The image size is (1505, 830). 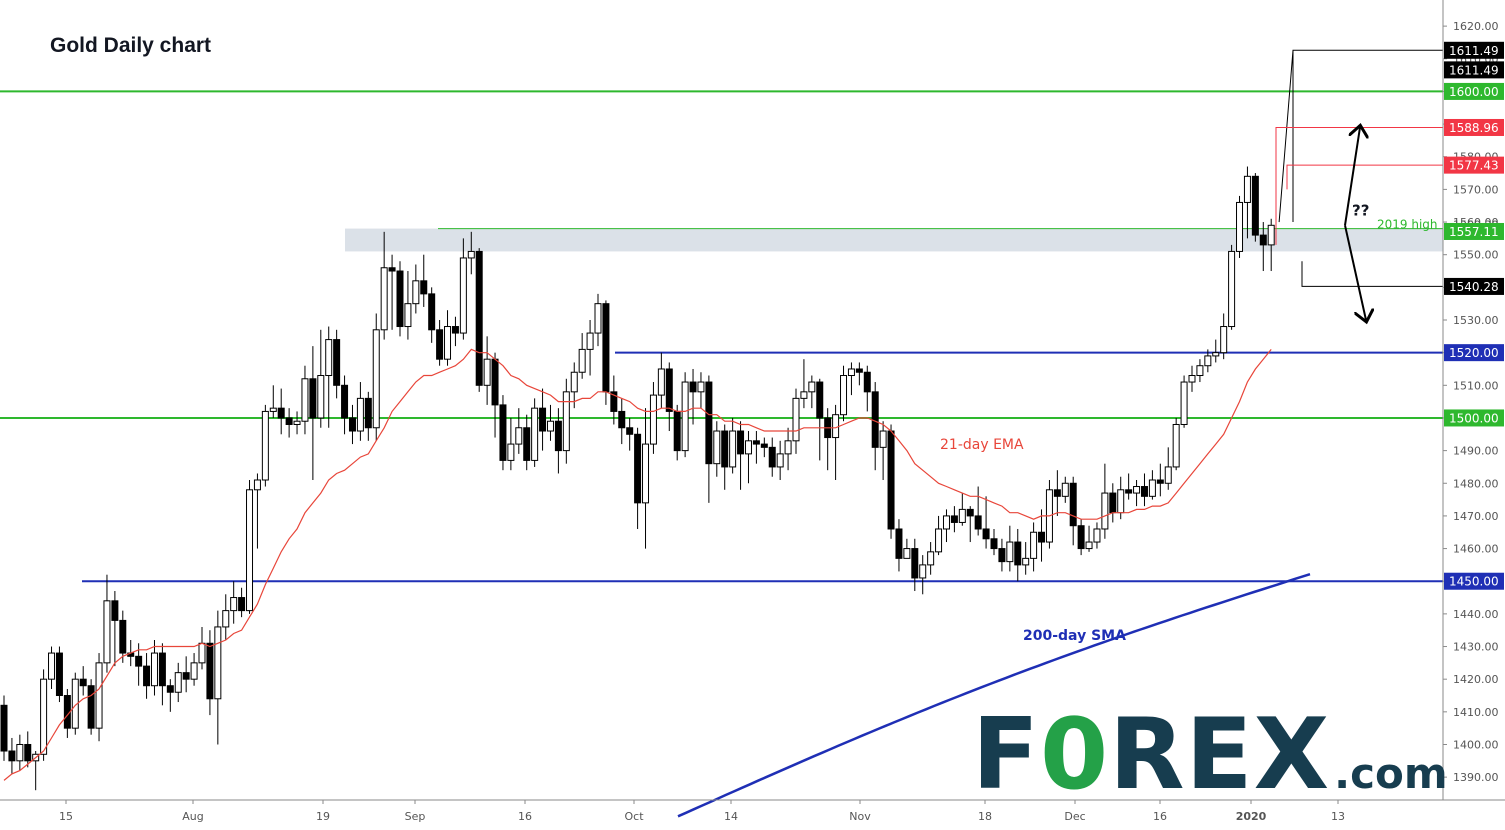 I want to click on y-tick-label: 1410.00, so click(x=1476, y=712).